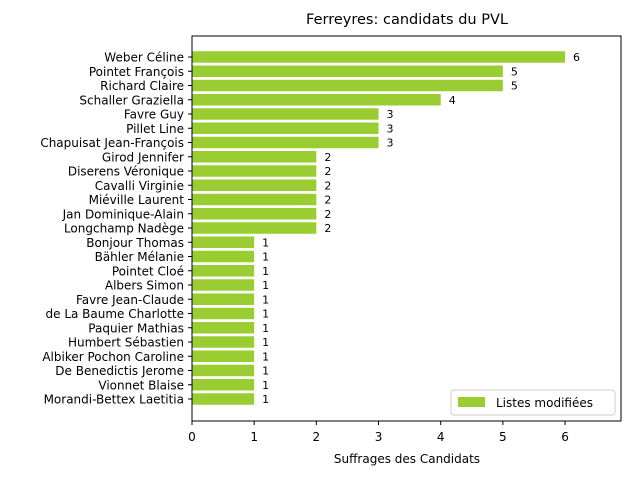 Image resolution: width=640 pixels, height=480 pixels. I want to click on y-tick-label-9: Cavalli Virginie, so click(139, 186).